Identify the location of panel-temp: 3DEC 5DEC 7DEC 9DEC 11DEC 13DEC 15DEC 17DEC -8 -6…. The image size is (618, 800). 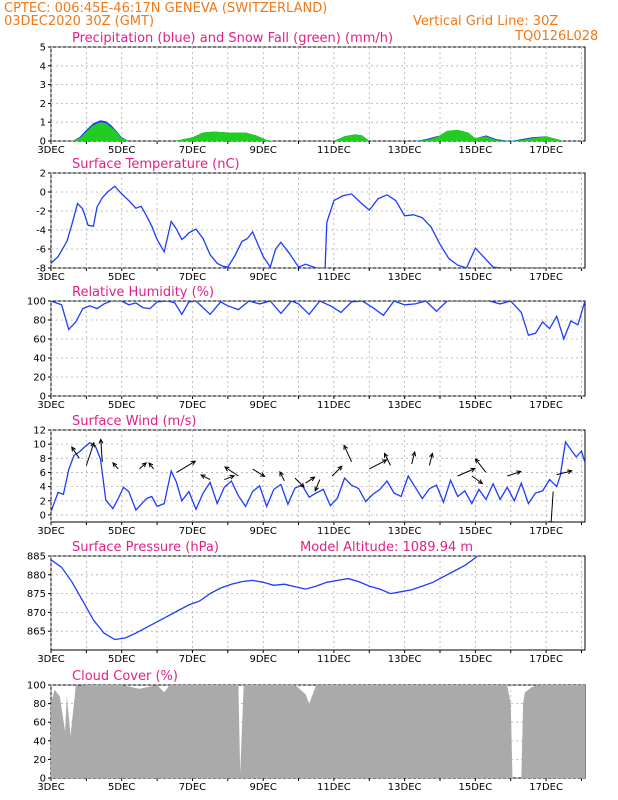
(311, 220).